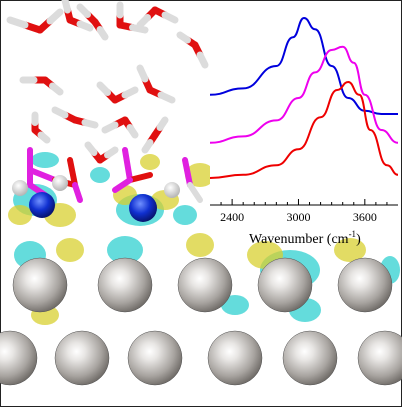 This screenshot has width=402, height=407. I want to click on x-axis-ticks: 2400 3000 3600, so click(304, 211).